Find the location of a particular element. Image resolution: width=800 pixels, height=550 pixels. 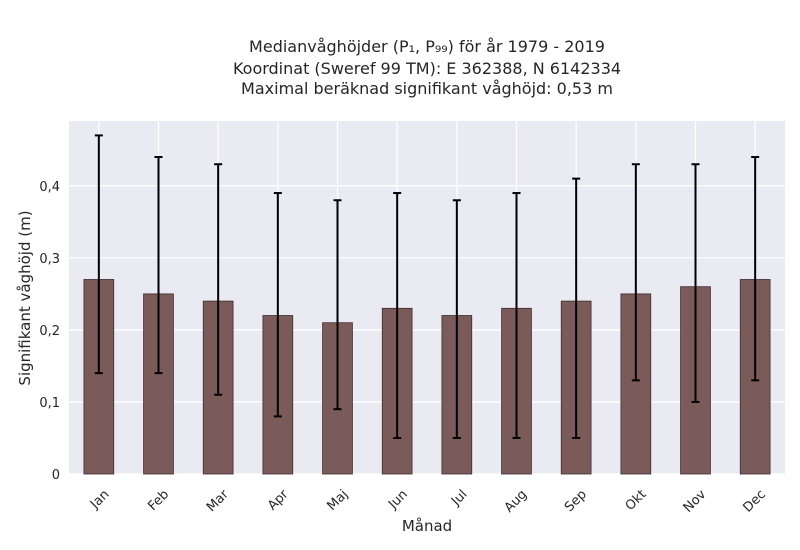

y-tick-label: 0,4 is located at coordinates (49, 187).